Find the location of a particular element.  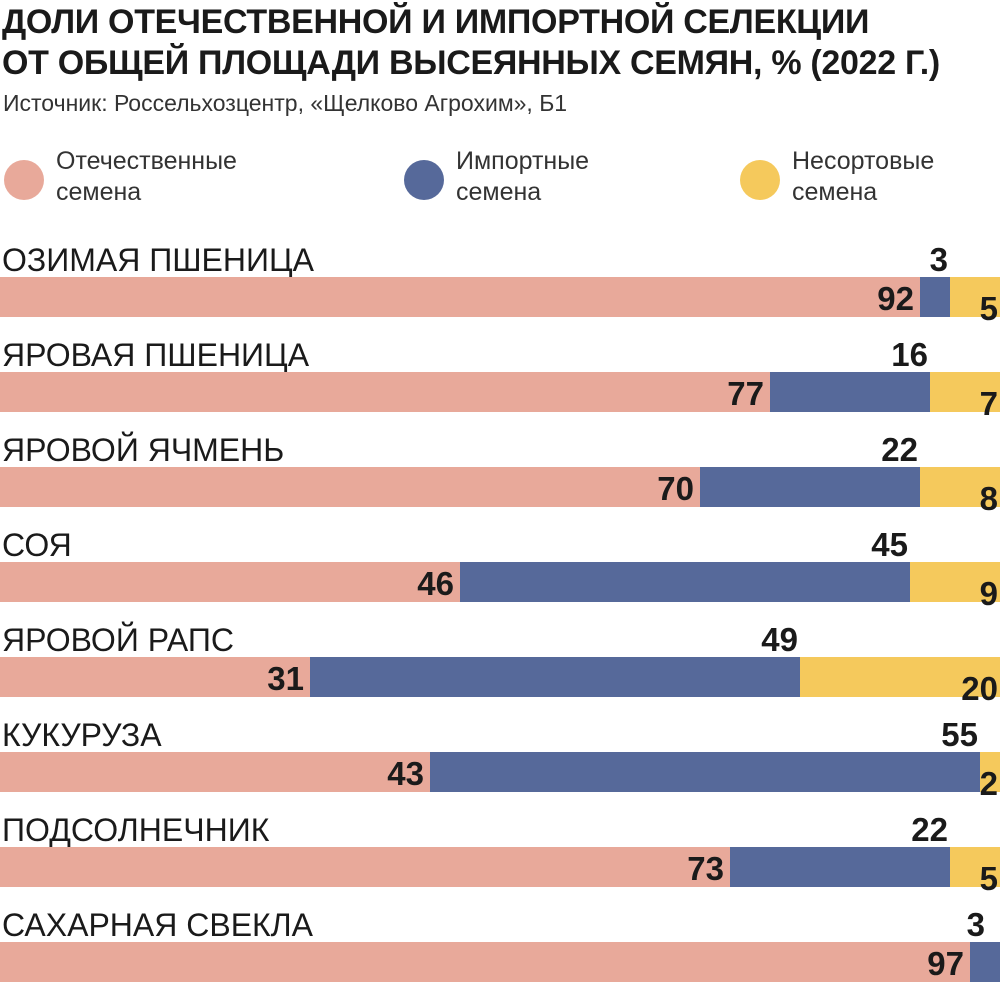

data-label-domestic: 31 is located at coordinates (285, 678).